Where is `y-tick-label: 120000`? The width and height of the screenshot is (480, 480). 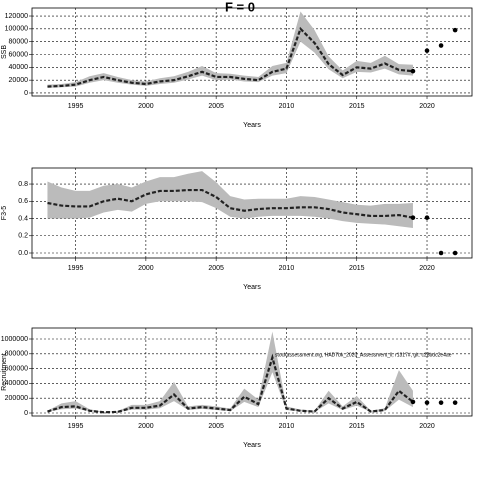 y-tick-label: 120000 is located at coordinates (16, 16).